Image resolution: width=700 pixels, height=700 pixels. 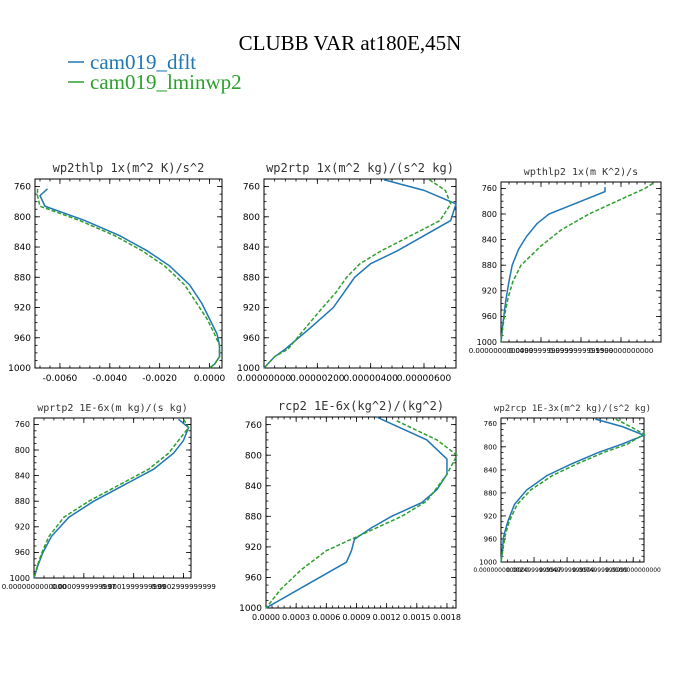 I want to click on panel-title: wp2rcp 1E-3x(m^2 kg)/(s^2 kg), so click(x=572, y=409).